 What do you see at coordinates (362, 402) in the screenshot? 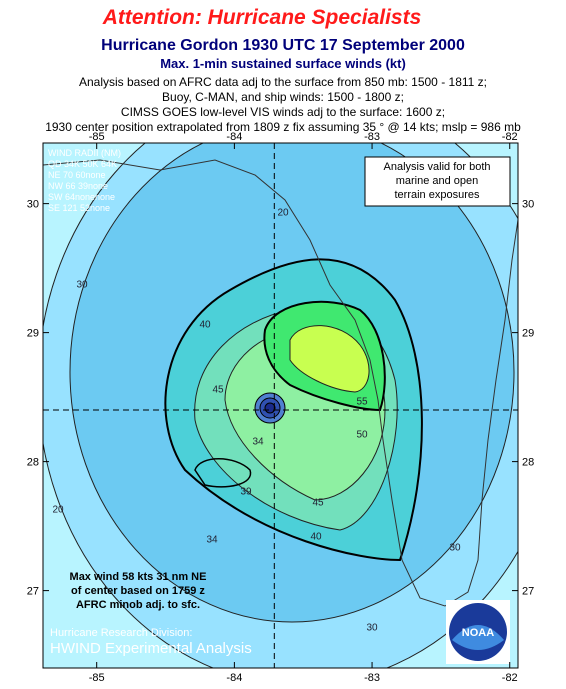
I see `contour-label: 55` at bounding box center [362, 402].